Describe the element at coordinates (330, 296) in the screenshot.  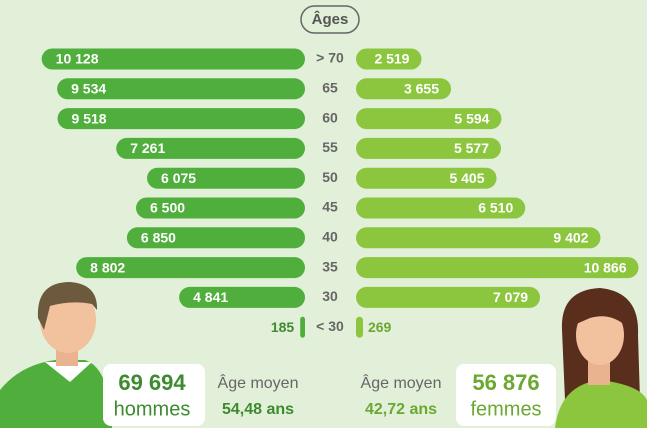
I see `age-label: 30` at that location.